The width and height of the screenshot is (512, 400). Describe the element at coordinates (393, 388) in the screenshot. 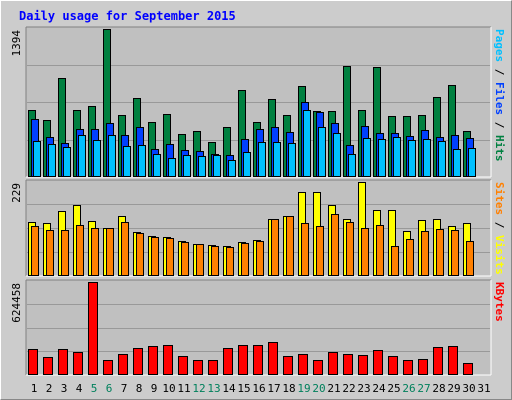

I see `x-tick-label-day-25: 25` at that location.